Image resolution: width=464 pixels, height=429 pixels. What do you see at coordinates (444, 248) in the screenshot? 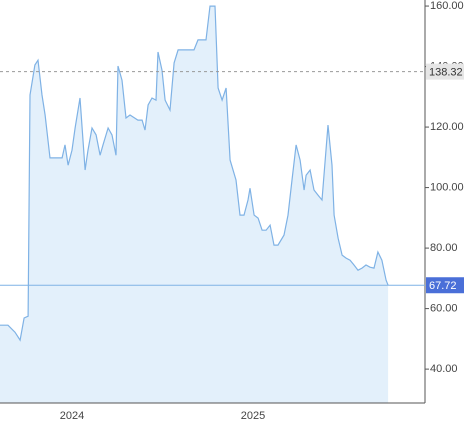
I see `y-tick-label: 80.00` at bounding box center [444, 248].